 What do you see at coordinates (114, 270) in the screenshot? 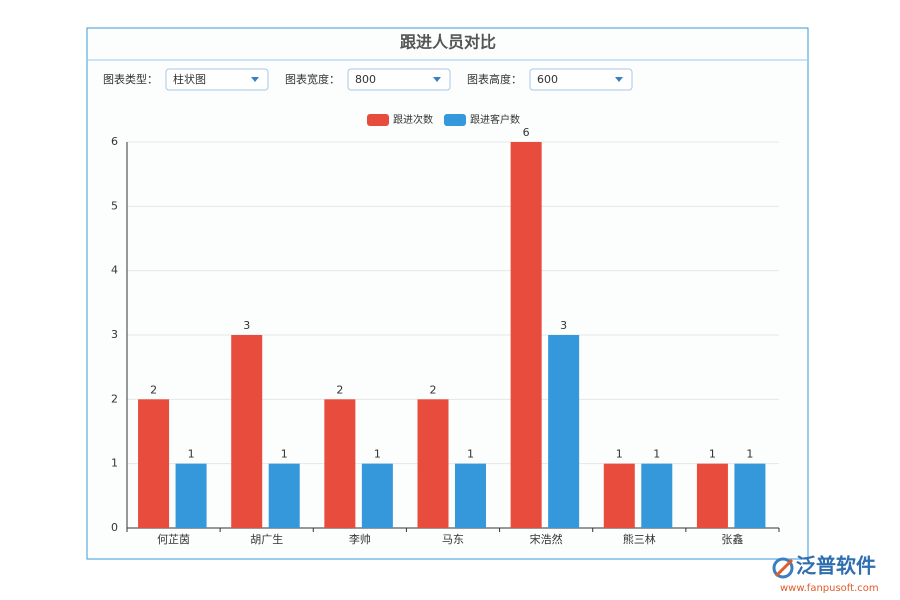
I see `y-tick-label: 4` at bounding box center [114, 270].